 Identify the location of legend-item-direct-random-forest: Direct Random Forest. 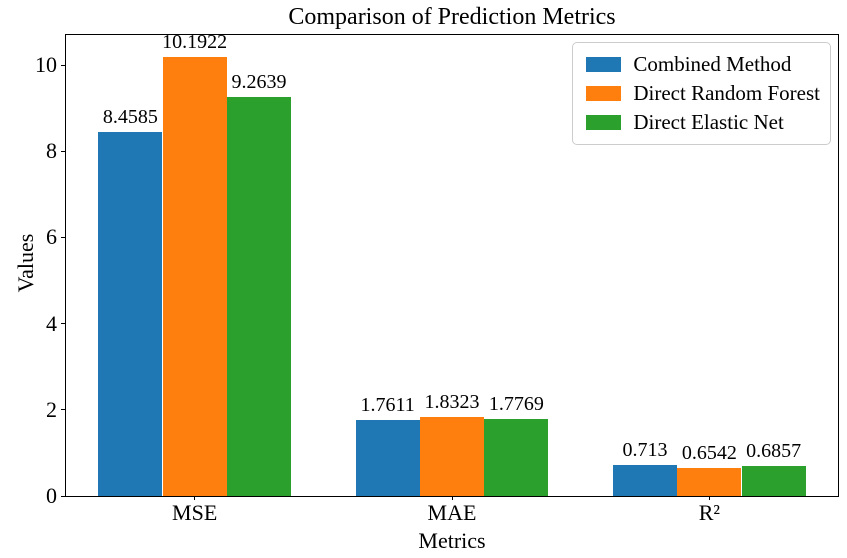
(700, 93).